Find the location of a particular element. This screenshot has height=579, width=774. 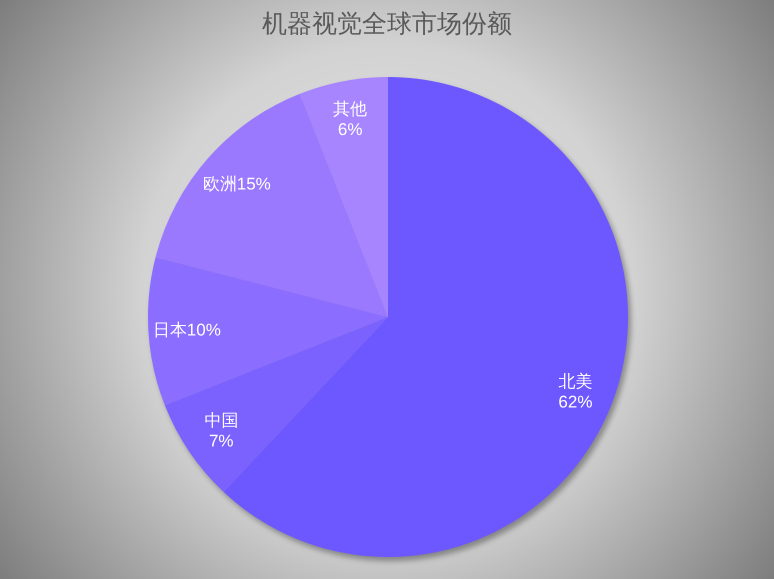

slice-label: 中国 is located at coordinates (221, 420).